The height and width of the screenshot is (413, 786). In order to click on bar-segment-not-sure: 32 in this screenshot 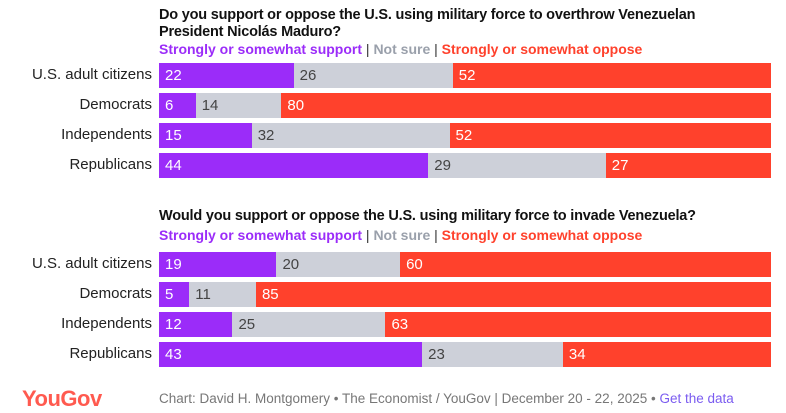, I will do `click(350, 135)`.